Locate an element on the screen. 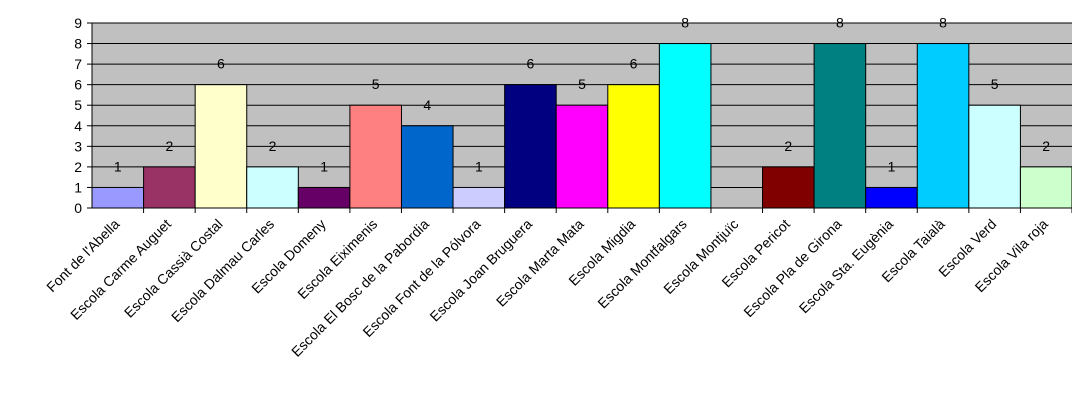 This screenshot has width=1072, height=414. y-tick-label: 0 is located at coordinates (78, 208).